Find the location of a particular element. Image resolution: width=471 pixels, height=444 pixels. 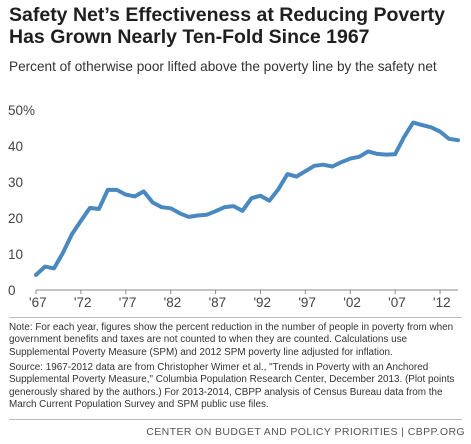

y-tick-label: 10 is located at coordinates (15, 254).